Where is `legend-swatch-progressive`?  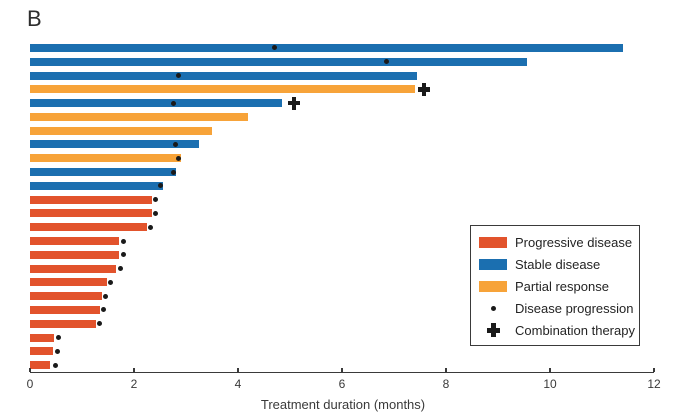
legend-swatch-progressive is located at coordinates (493, 243).